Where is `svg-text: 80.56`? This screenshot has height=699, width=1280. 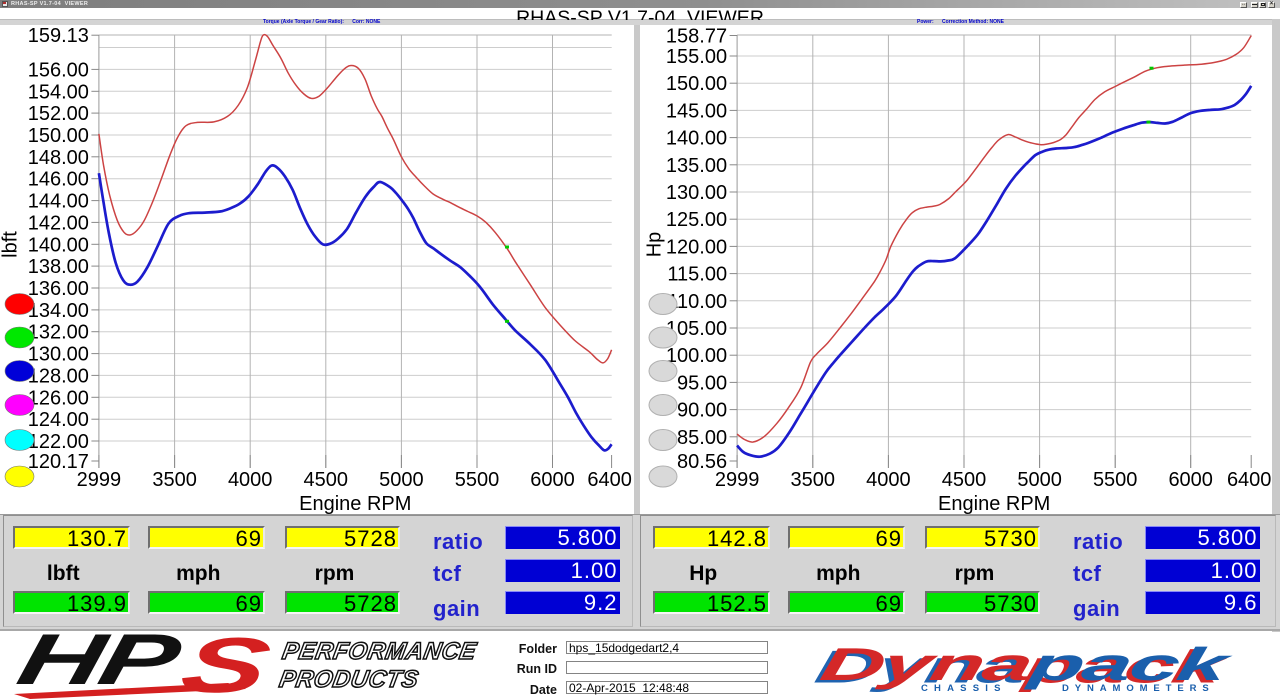 svg-text: 80.56 is located at coordinates (702, 462).